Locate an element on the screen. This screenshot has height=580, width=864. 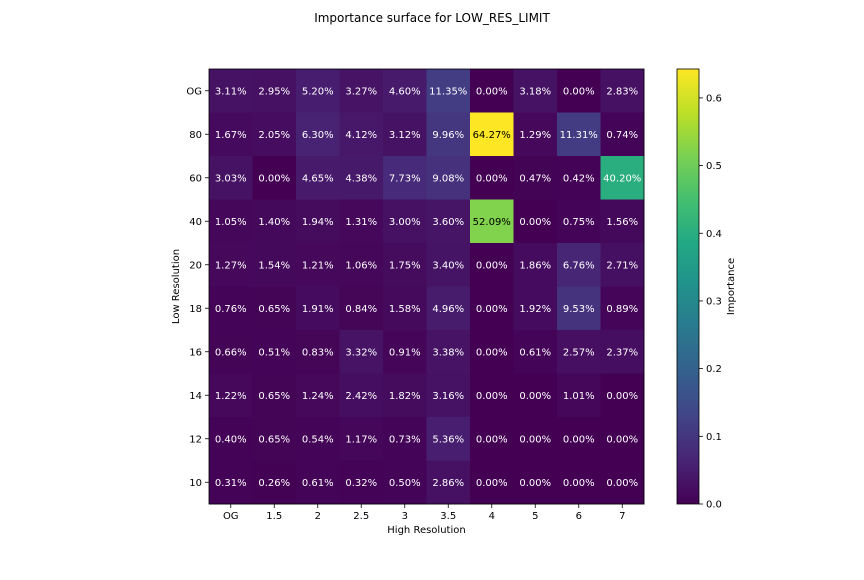
cell-value-label: 3.27% is located at coordinates (361, 91).